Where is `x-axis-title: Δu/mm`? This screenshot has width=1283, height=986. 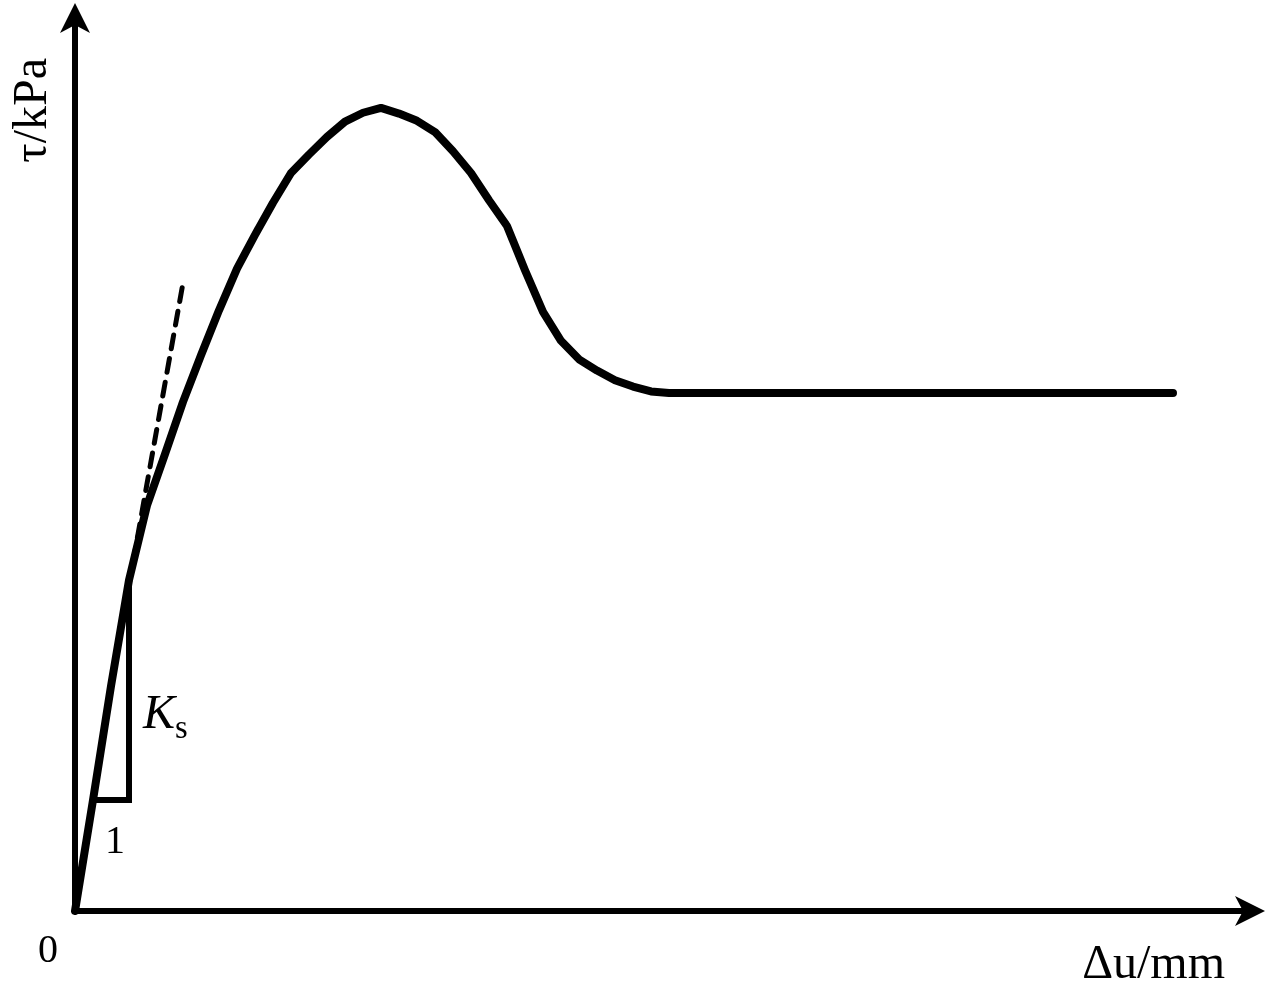 x-axis-title: Δu/mm is located at coordinates (1153, 960).